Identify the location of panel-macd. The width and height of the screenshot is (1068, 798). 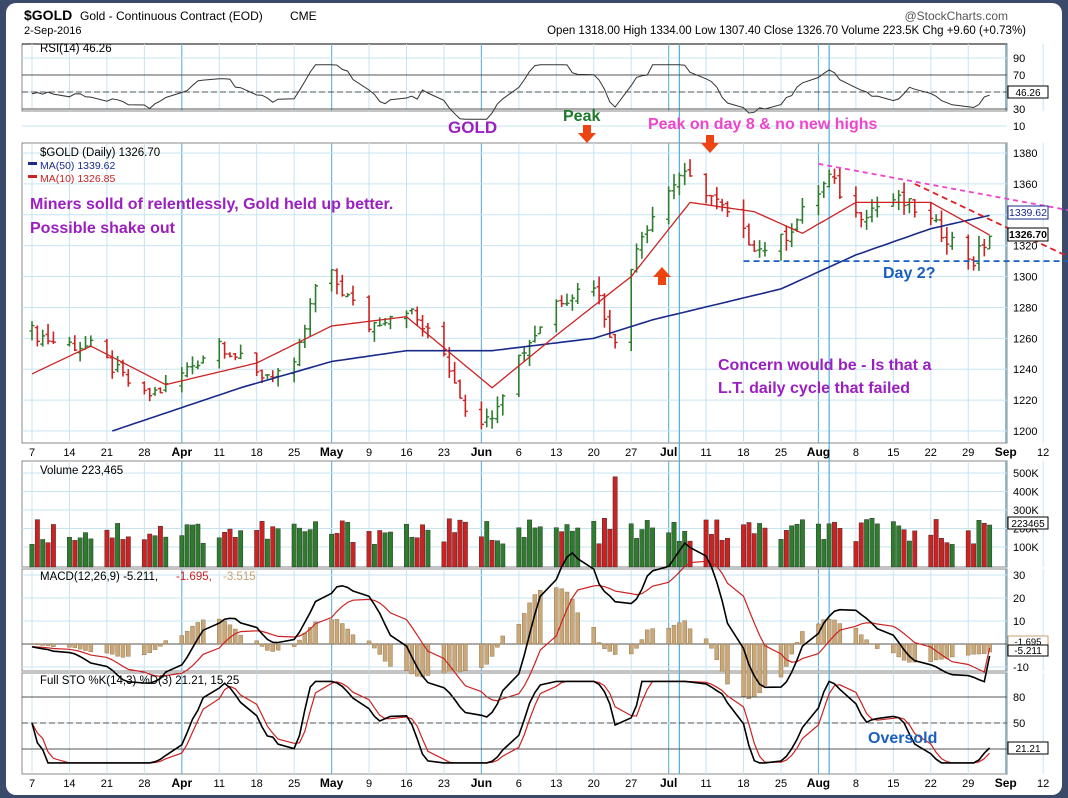
(514, 620).